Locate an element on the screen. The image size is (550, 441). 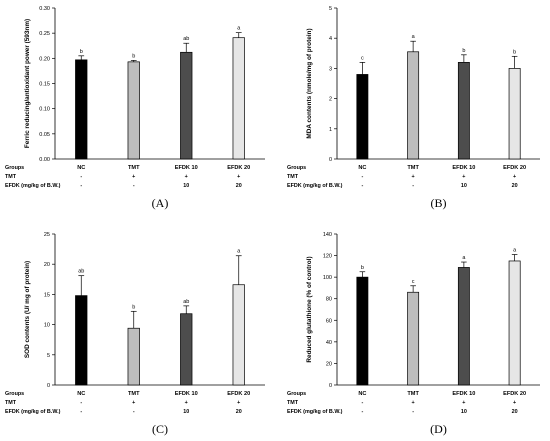
panel-caption: (D) is located at coordinates (438, 429).